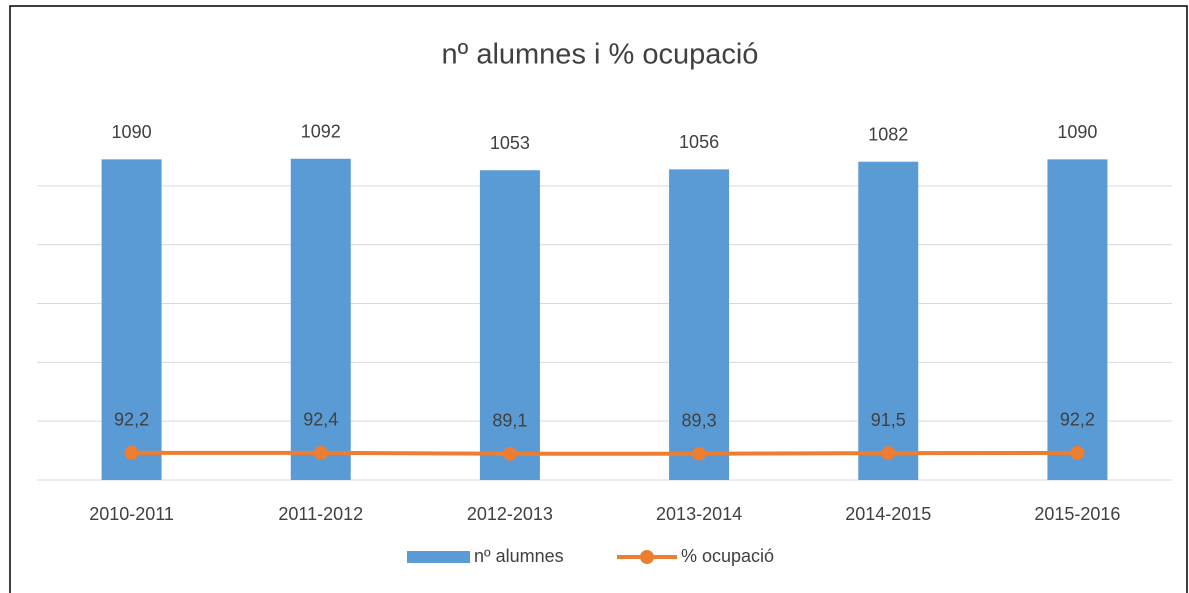 The image size is (1189, 593). I want to click on legend-label: % ocupació, so click(727, 556).